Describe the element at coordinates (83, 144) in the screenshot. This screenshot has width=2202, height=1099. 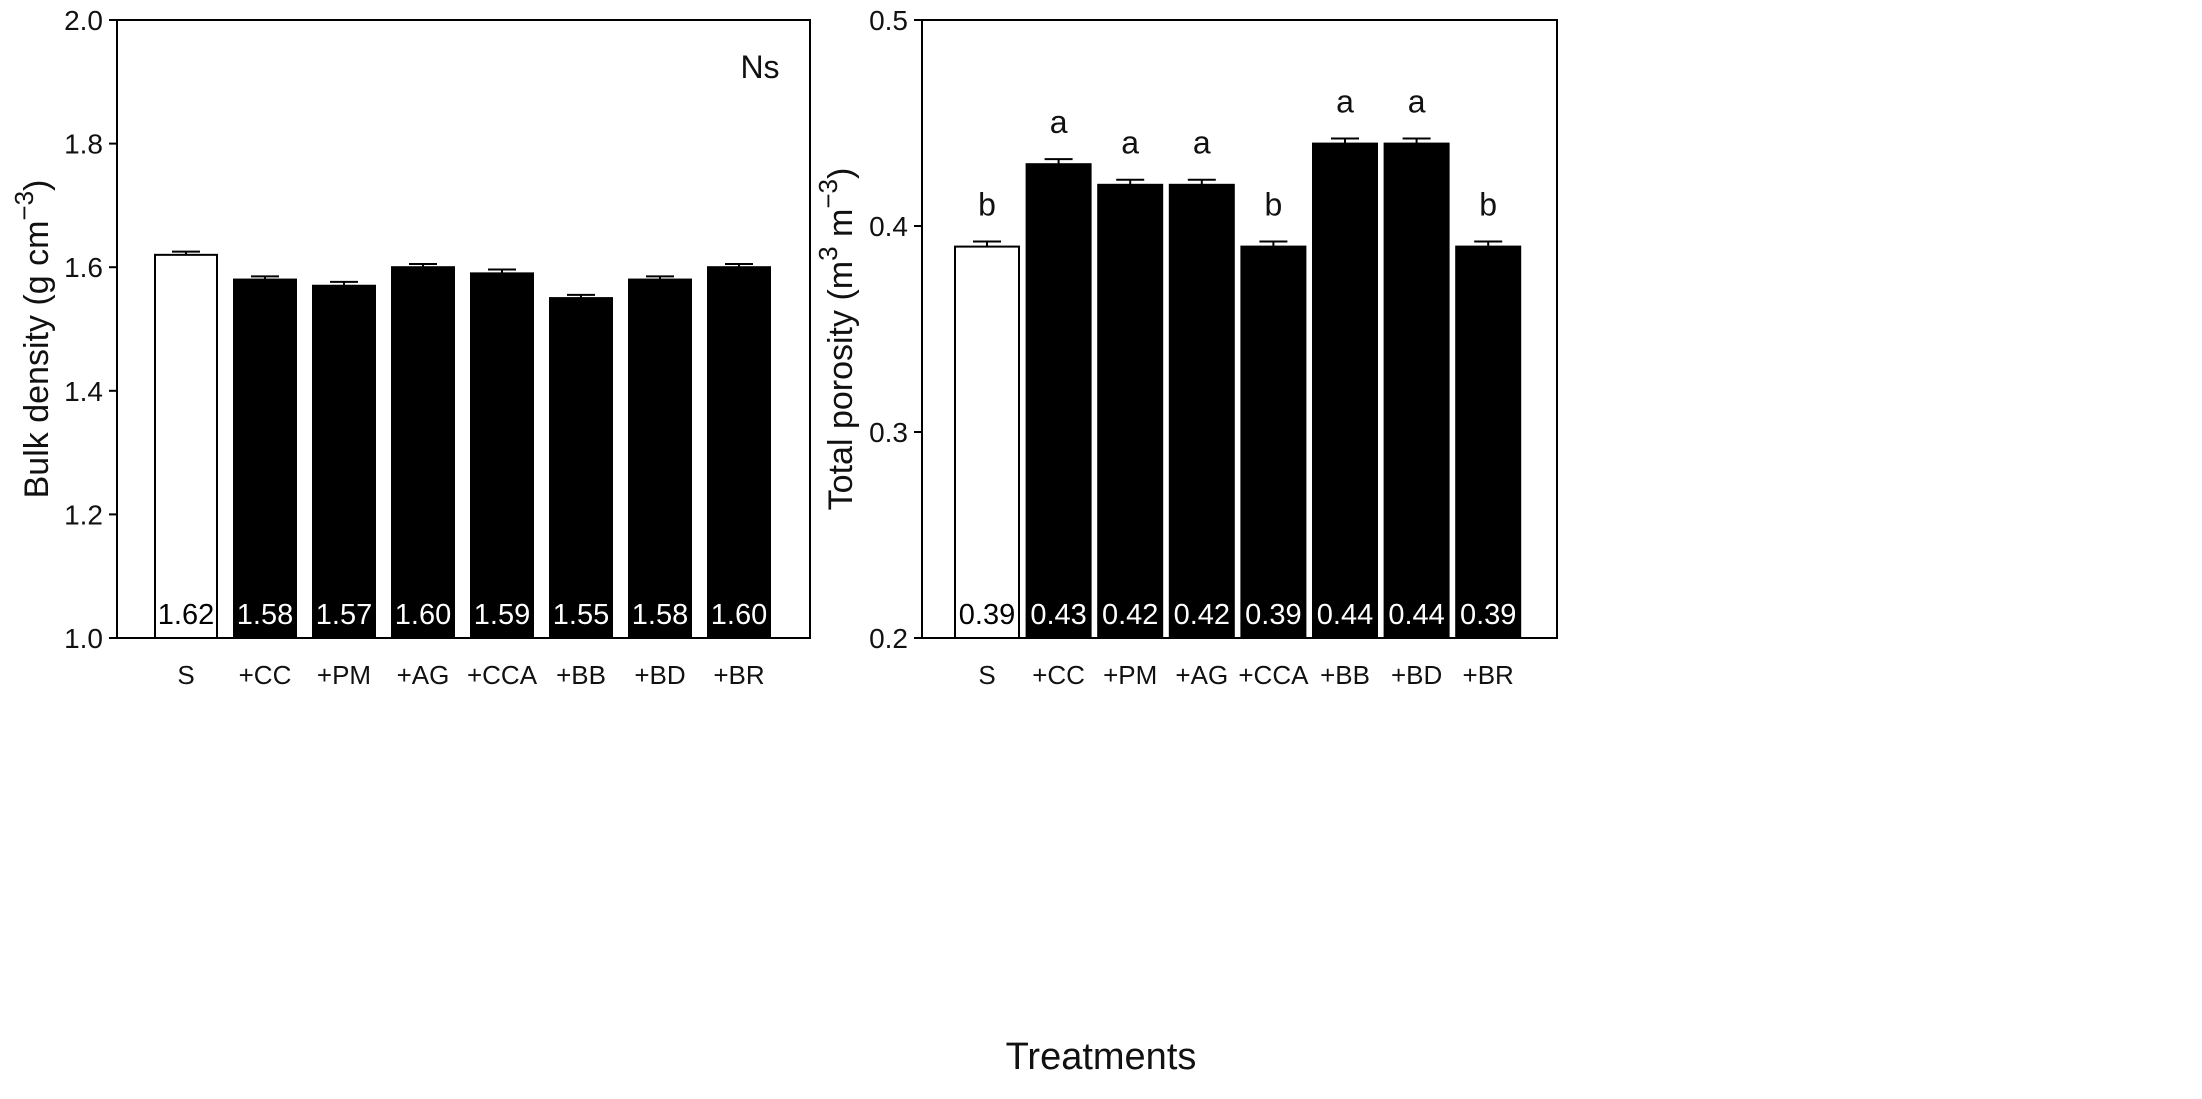
I see `y-tick-label: 1.8` at that location.